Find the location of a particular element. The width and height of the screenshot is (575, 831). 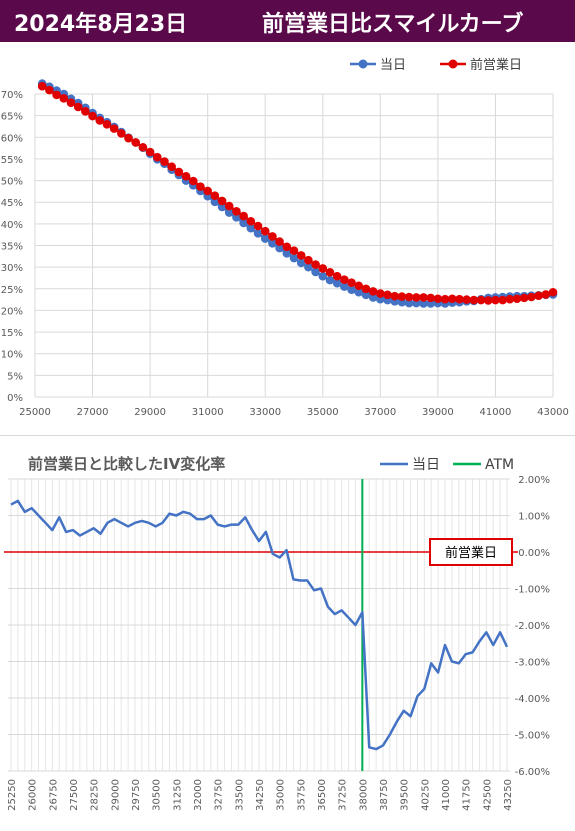

x-tick-label: 42500 is located at coordinates (487, 795).